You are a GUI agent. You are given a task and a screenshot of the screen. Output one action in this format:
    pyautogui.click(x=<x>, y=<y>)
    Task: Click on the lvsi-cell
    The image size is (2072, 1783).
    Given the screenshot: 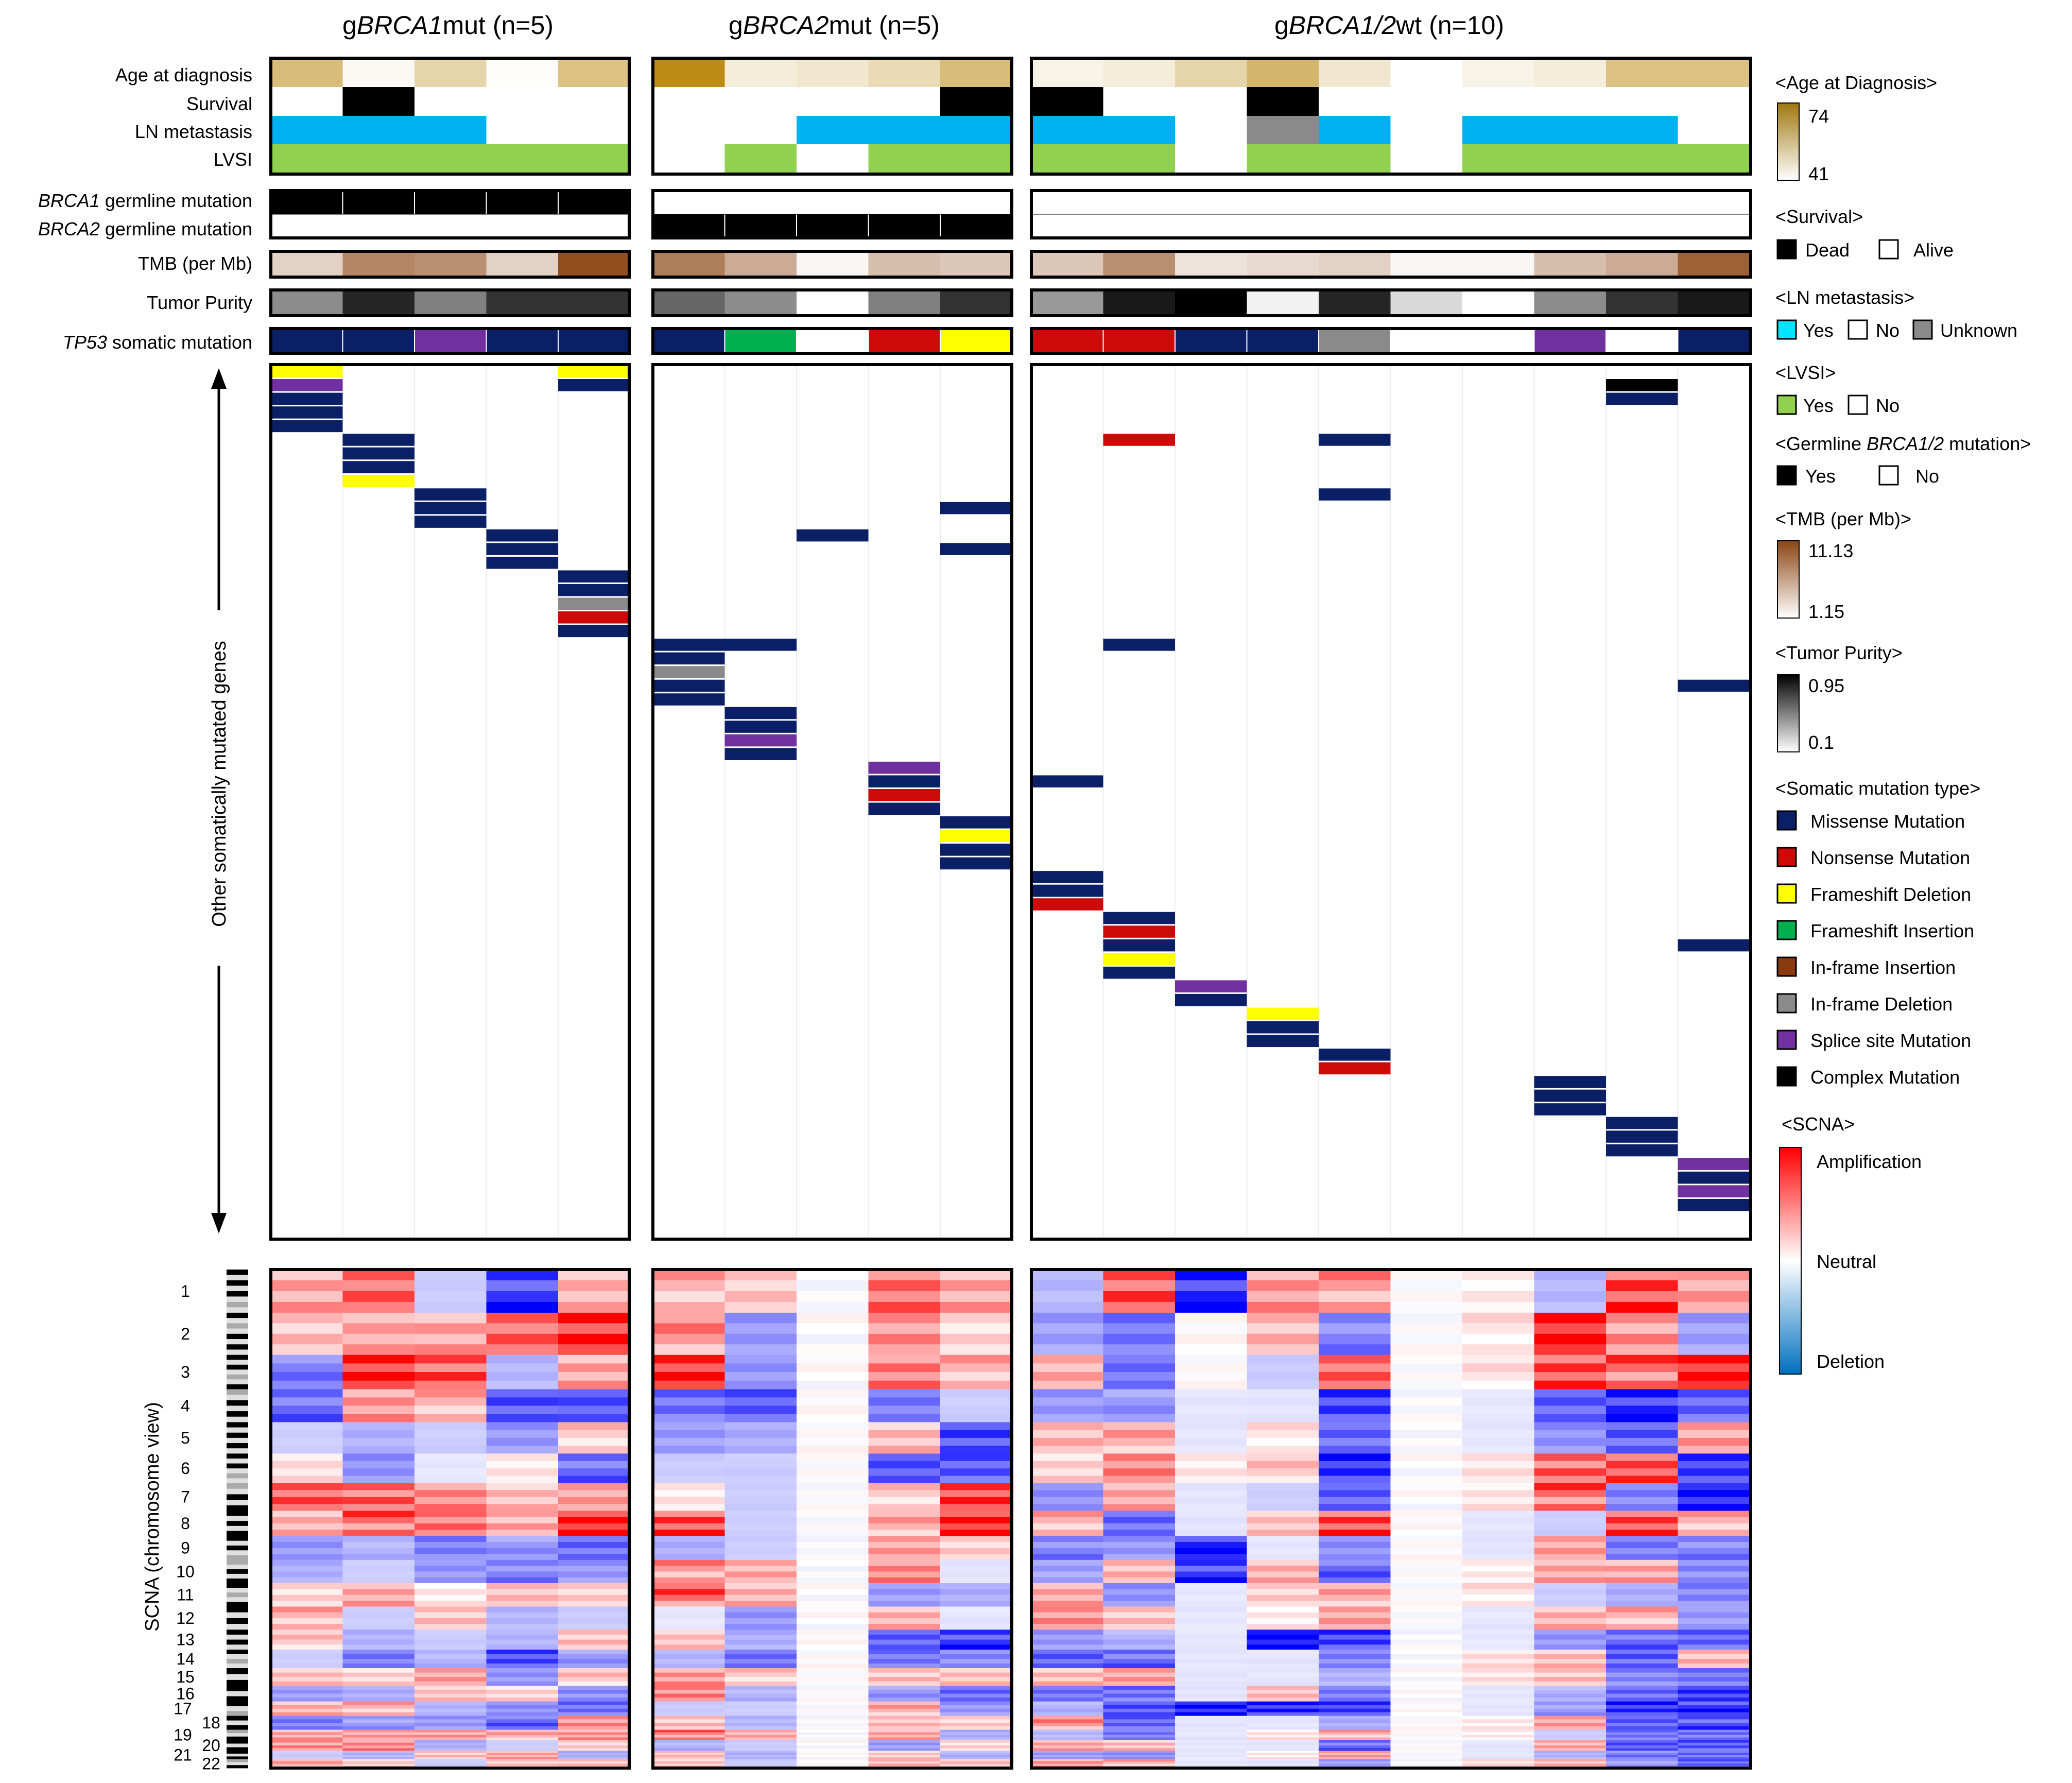 What is the action you would take?
    pyautogui.click(x=904, y=159)
    